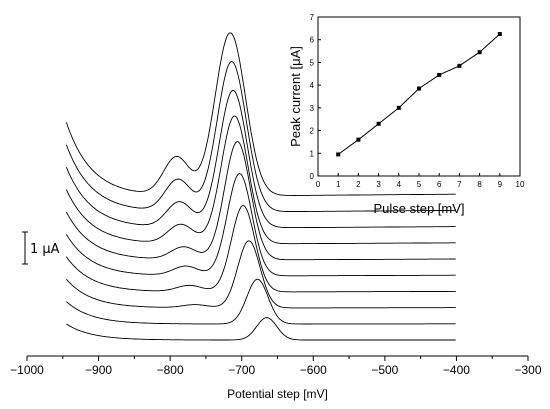 Image resolution: width=550 pixels, height=409 pixels. Describe the element at coordinates (439, 184) in the screenshot. I see `inset-x-tick-label: 6` at that location.